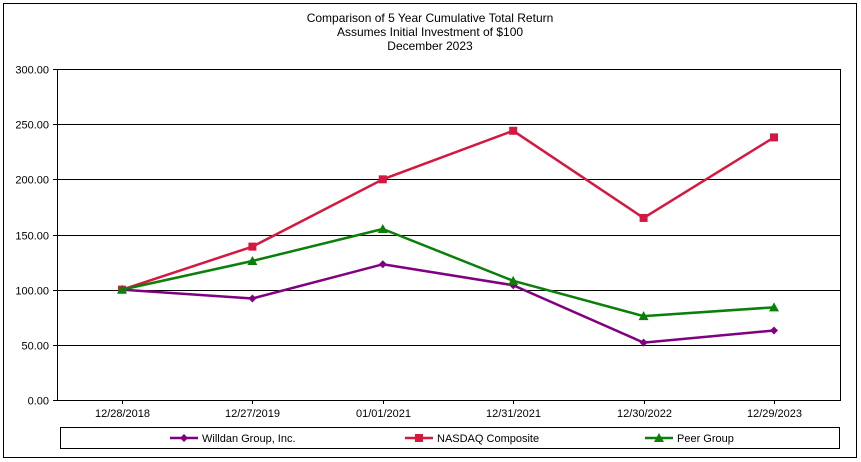 The image size is (861, 462). I want to click on y-axis-tick-labels: 0.00 50.00 100.00 150.00 200.00 250.00 300.00, so click(32, 236).